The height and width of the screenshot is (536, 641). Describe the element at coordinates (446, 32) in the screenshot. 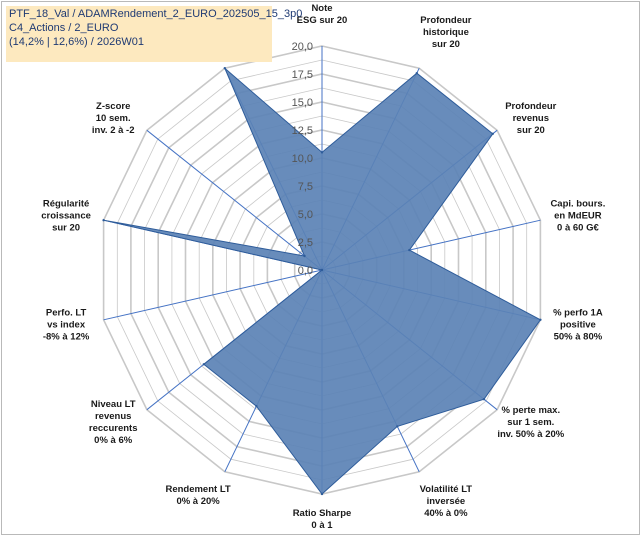

I see `axis-label-line: historique` at that location.